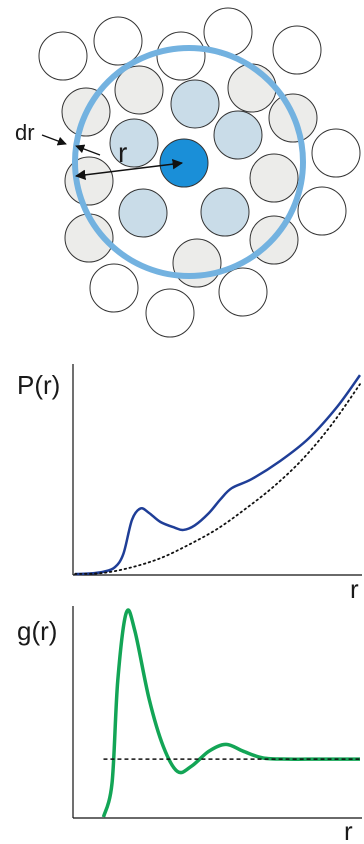 The width and height of the screenshot is (364, 844). Describe the element at coordinates (88, 150) in the screenshot. I see `dr-arrow-inner` at that location.